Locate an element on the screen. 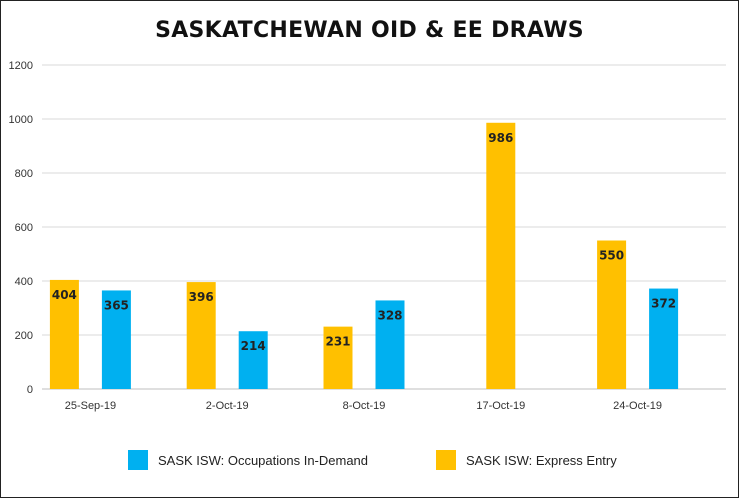  data-label: 396 is located at coordinates (201, 297).